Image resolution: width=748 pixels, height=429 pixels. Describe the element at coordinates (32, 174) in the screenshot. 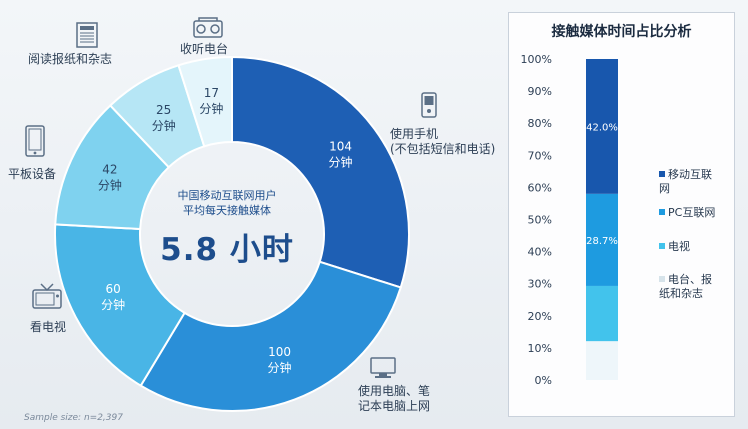

I see `label-tablet: 平板设备` at that location.